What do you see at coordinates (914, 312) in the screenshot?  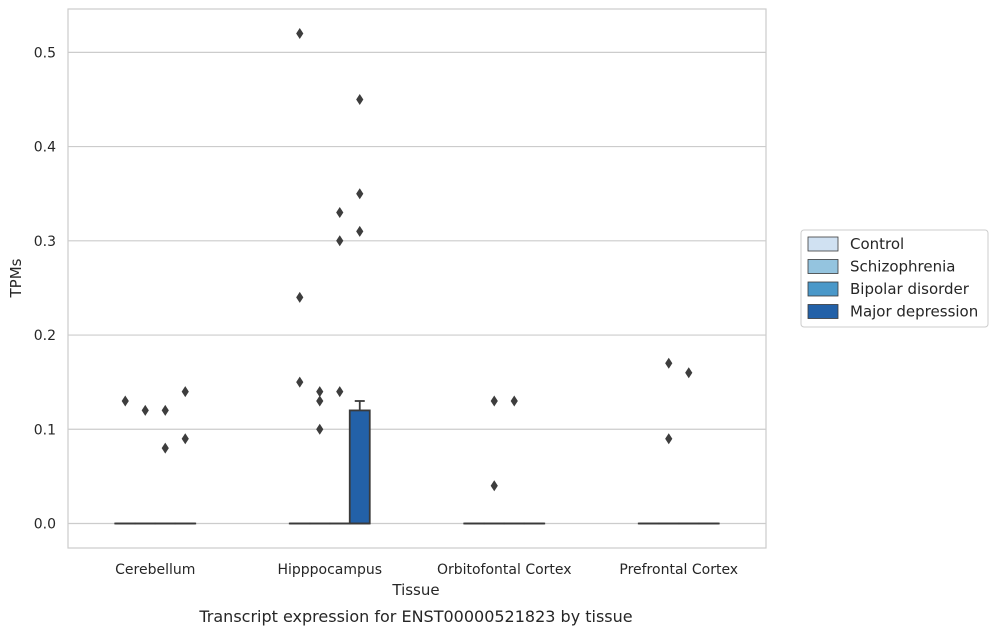 I see `legend-label: Major depression` at bounding box center [914, 312].